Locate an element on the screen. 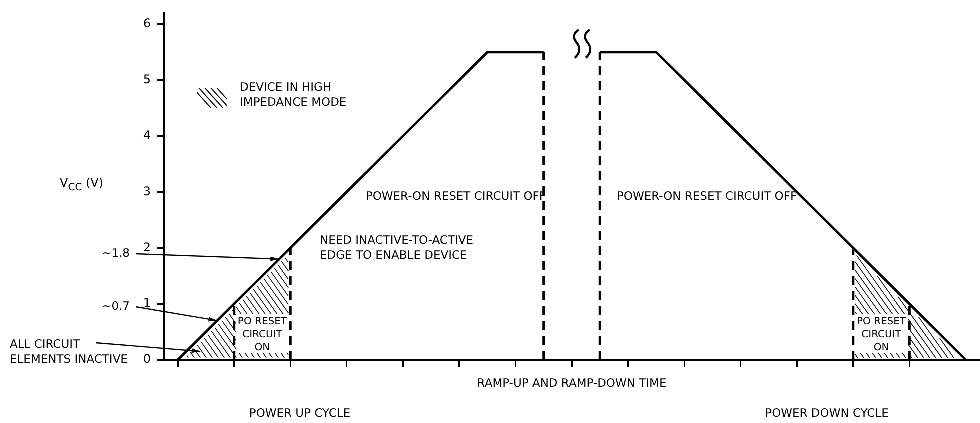 The image size is (980, 423). text: POWER DOWN CYCLE is located at coordinates (827, 413).